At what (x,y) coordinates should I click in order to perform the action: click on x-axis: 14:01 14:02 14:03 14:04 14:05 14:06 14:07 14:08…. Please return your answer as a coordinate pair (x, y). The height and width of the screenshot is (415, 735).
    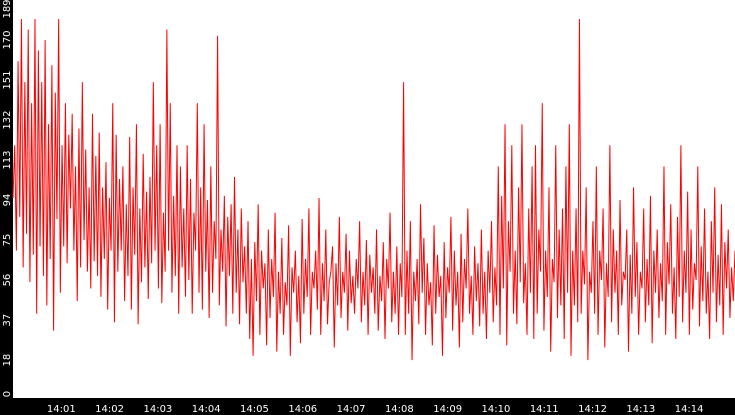
    Looking at the image, I should click on (375, 409).